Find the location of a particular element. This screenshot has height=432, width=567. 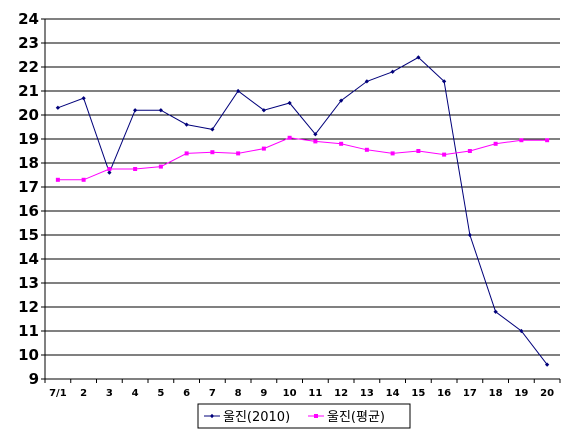

y-tick-label: 18 is located at coordinates (28, 163).